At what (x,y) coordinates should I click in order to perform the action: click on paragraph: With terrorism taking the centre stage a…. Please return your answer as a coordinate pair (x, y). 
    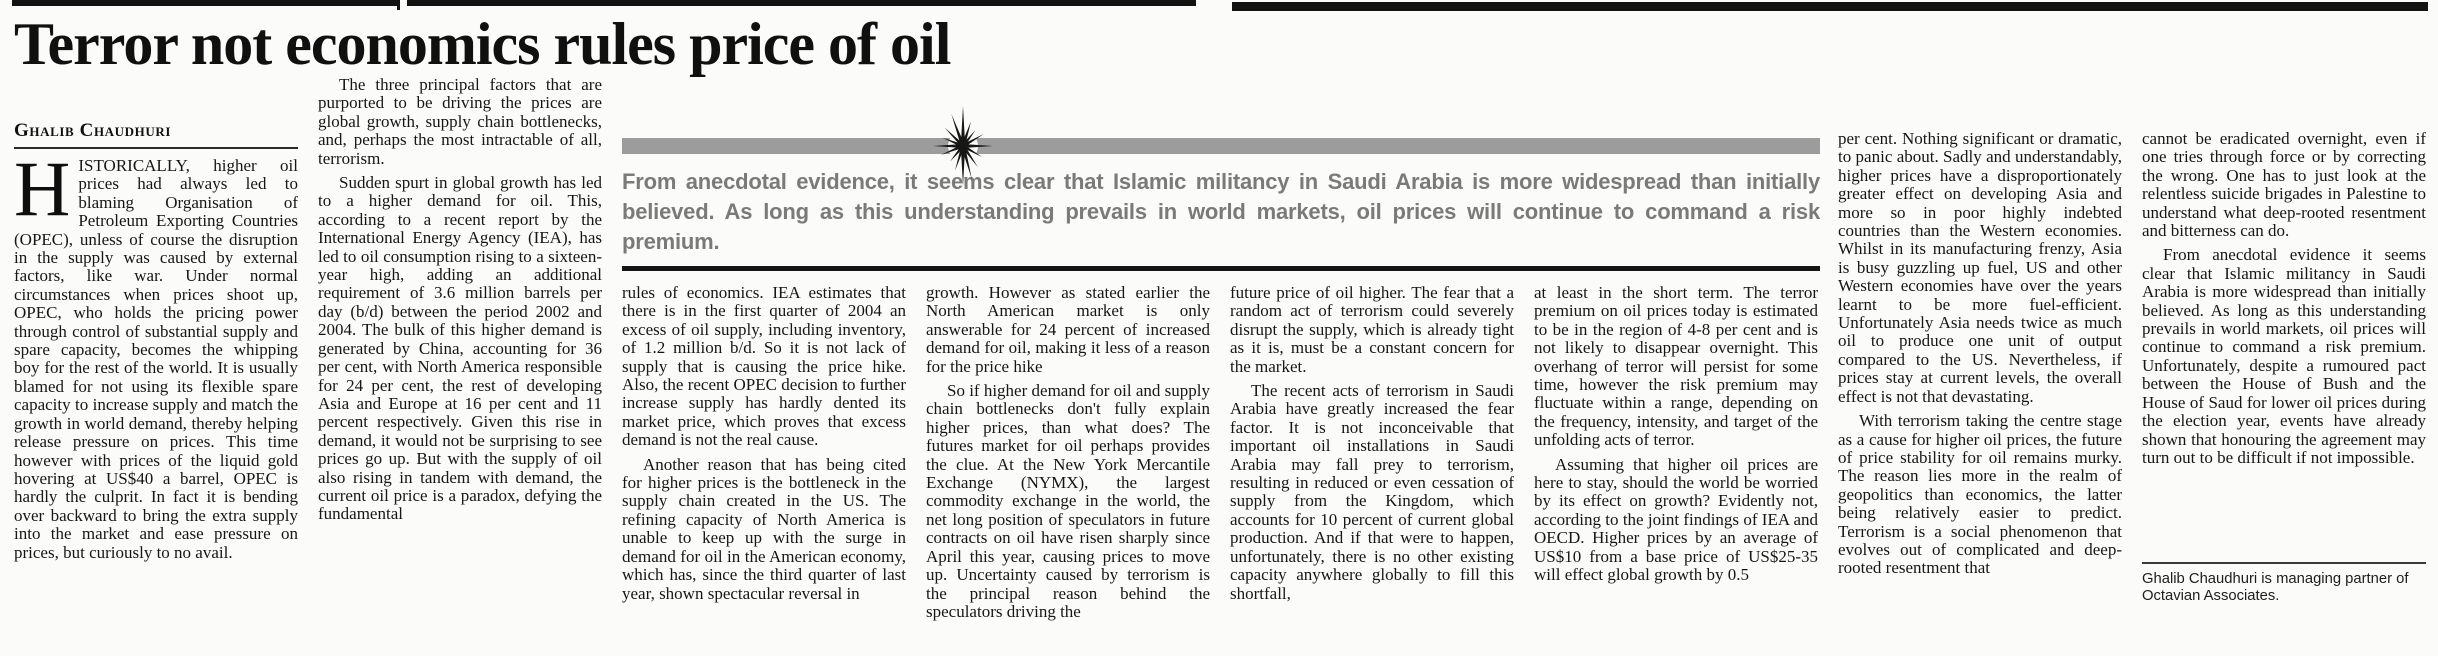
    Looking at the image, I should click on (1980, 494).